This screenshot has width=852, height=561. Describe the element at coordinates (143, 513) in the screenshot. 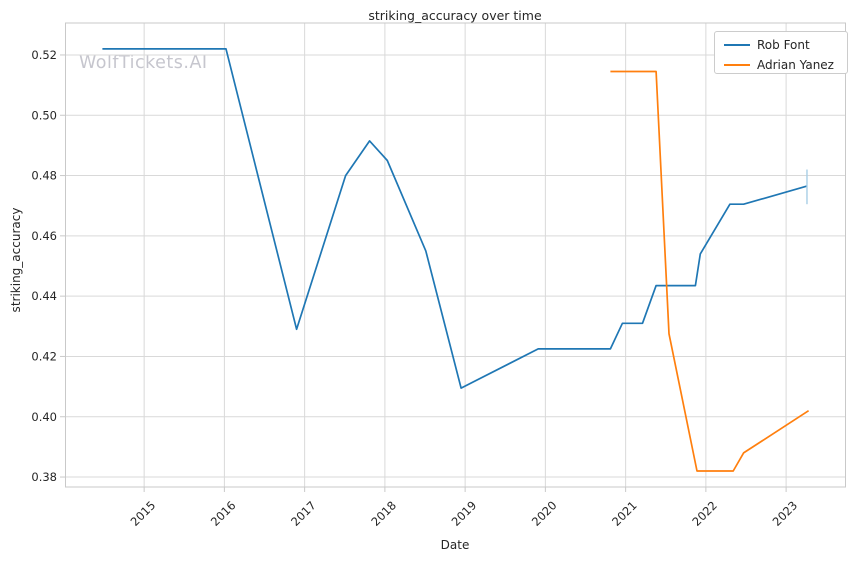

I see `x-tick-label: 2015` at that location.